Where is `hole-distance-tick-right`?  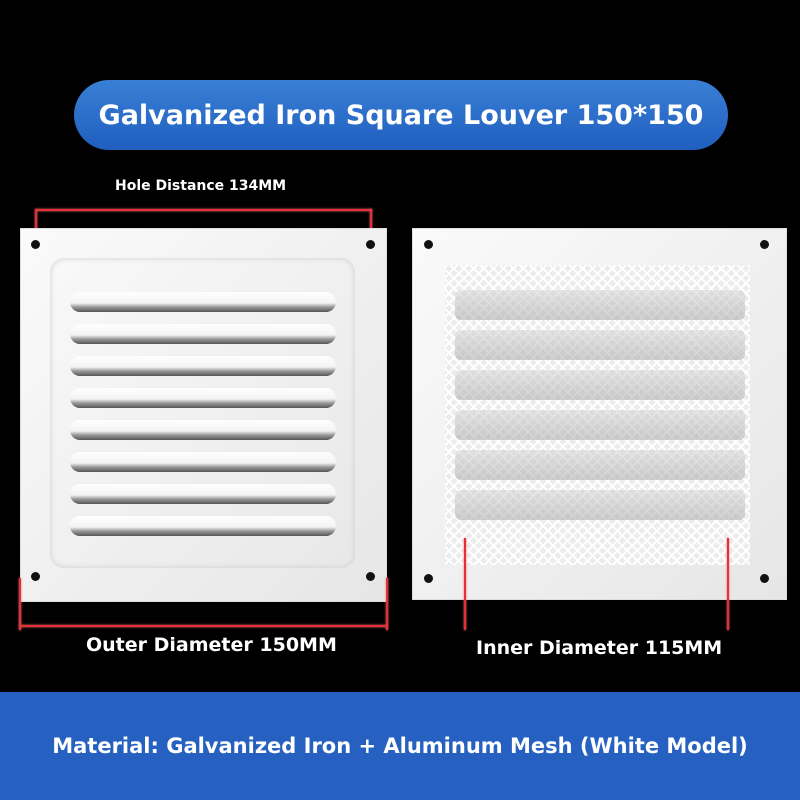 hole-distance-tick-right is located at coordinates (371, 227).